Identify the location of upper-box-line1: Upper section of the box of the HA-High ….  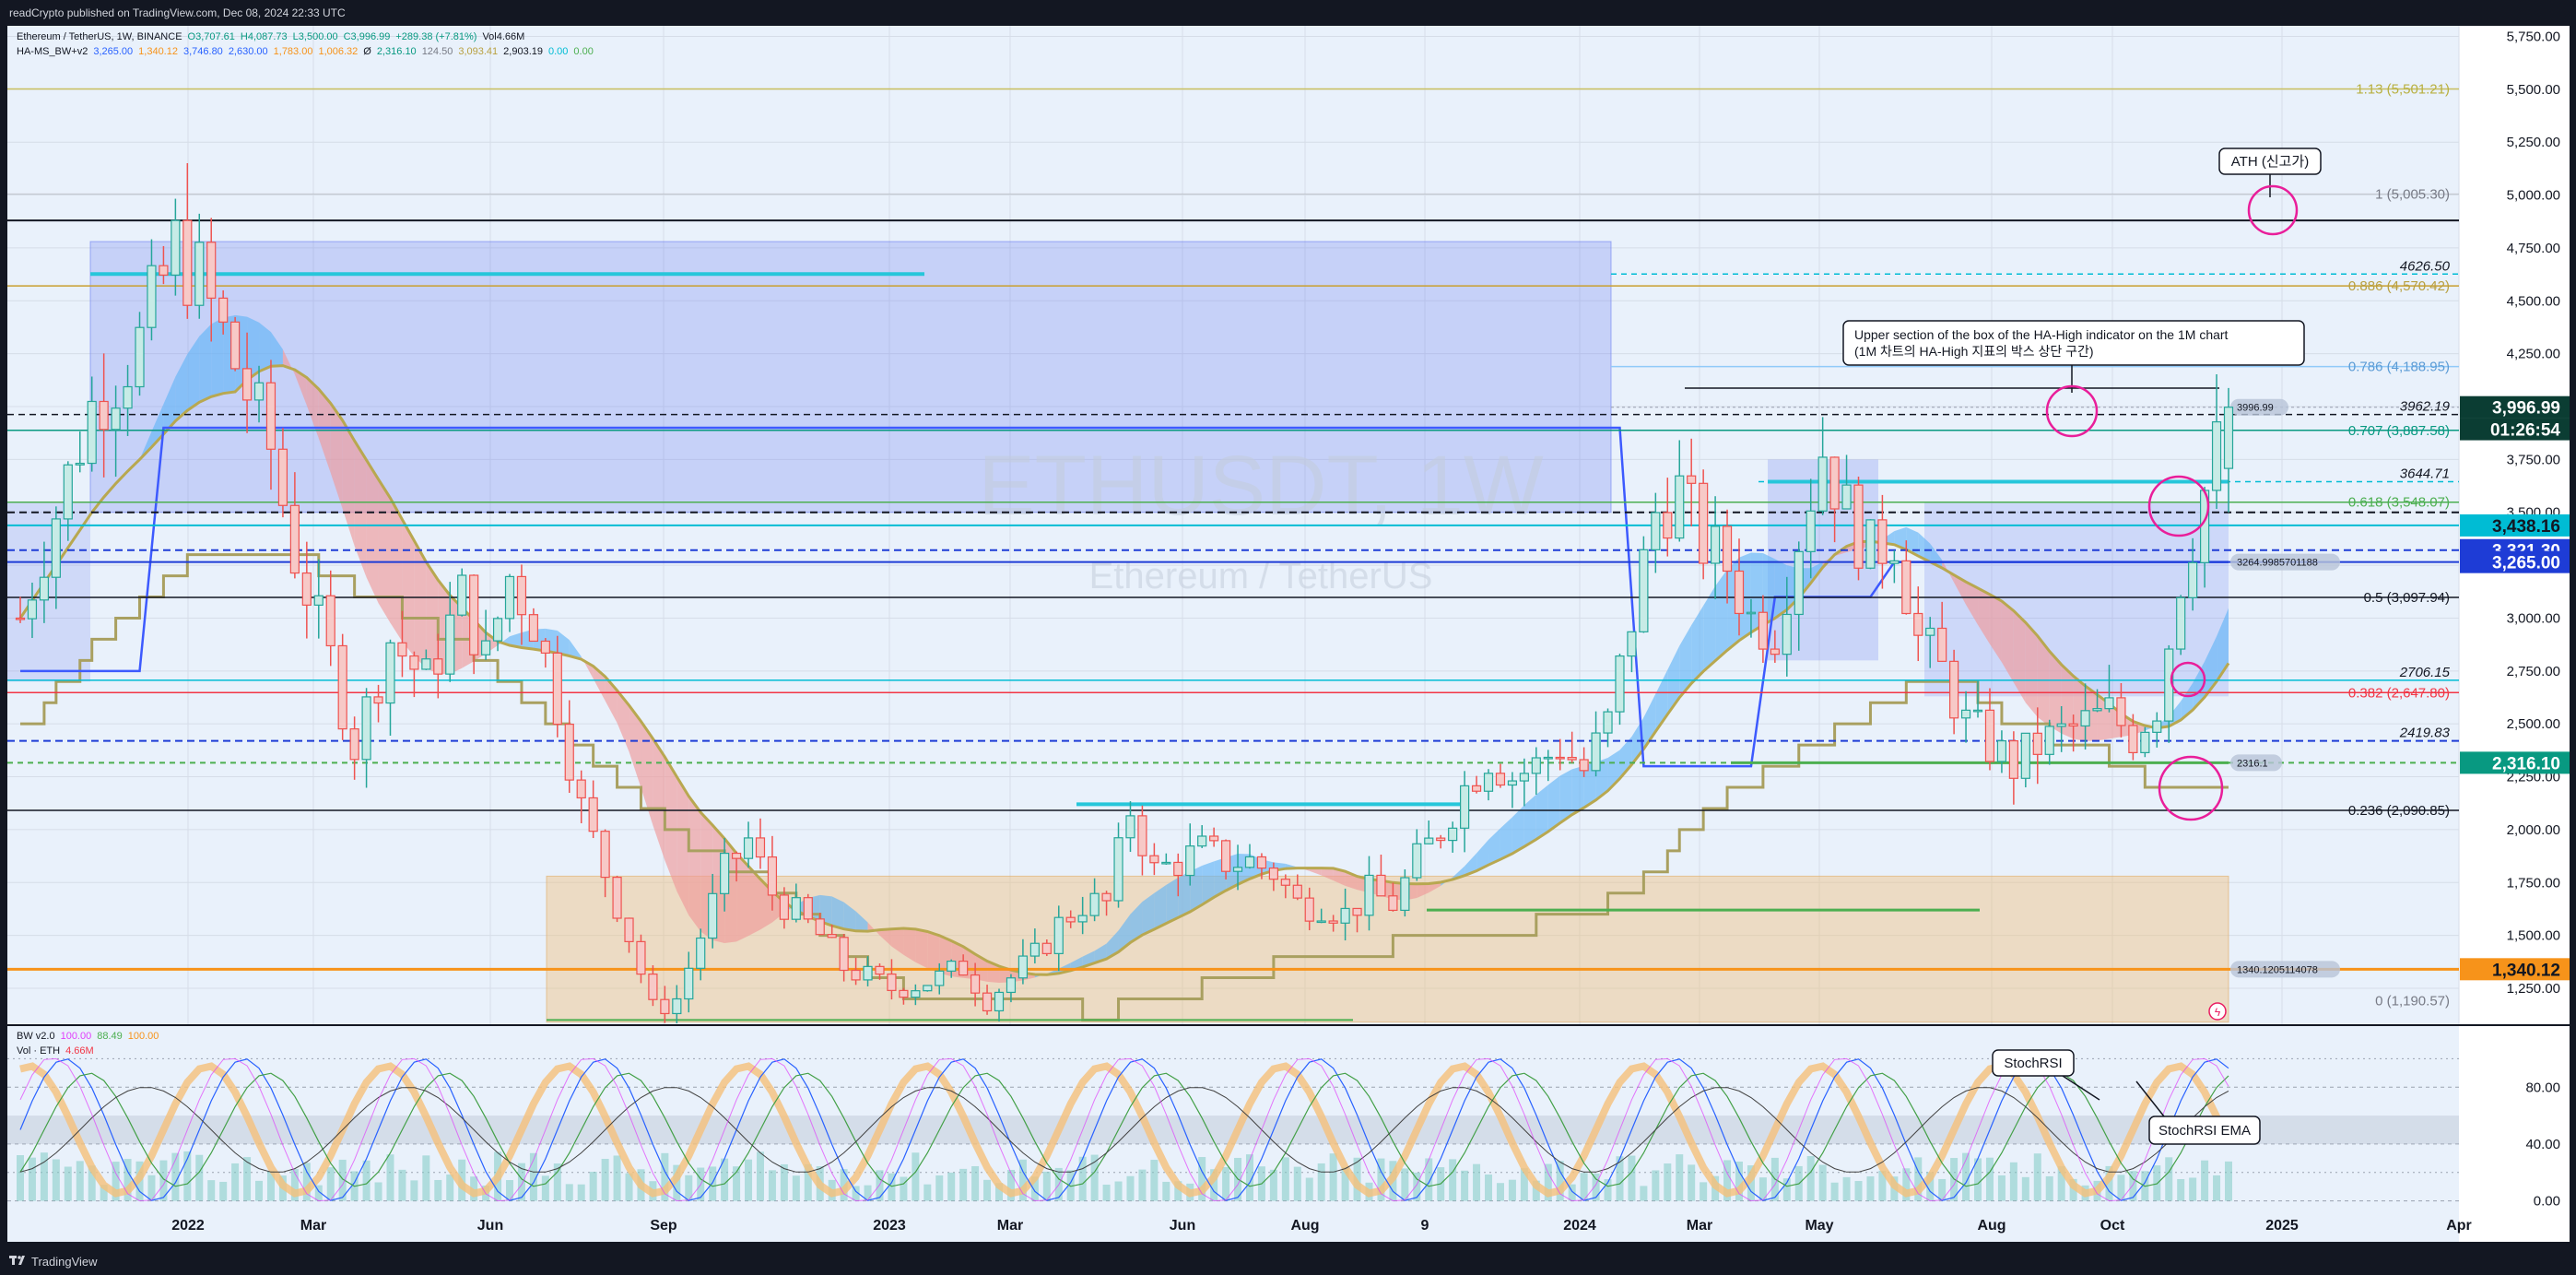
(2042, 334).